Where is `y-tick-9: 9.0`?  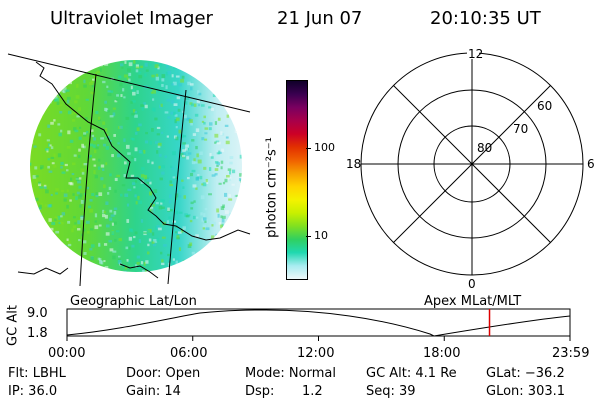
y-tick-9: 9.0 is located at coordinates (37, 313).